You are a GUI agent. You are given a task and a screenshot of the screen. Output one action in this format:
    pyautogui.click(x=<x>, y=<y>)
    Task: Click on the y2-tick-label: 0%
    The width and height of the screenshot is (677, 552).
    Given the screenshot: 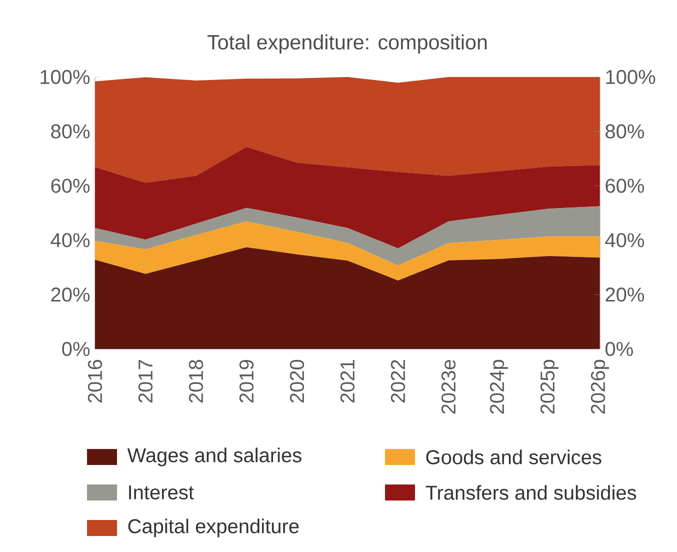 What is the action you would take?
    pyautogui.click(x=76, y=349)
    